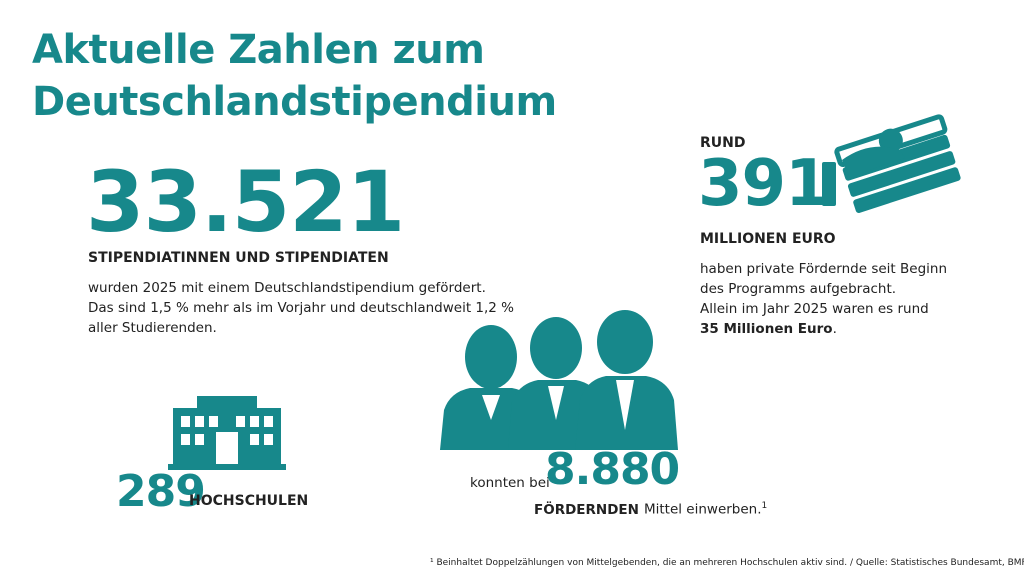 Image resolution: width=1024 pixels, height=576 pixels. Describe the element at coordinates (227, 433) in the screenshot. I see `building-icon` at that location.